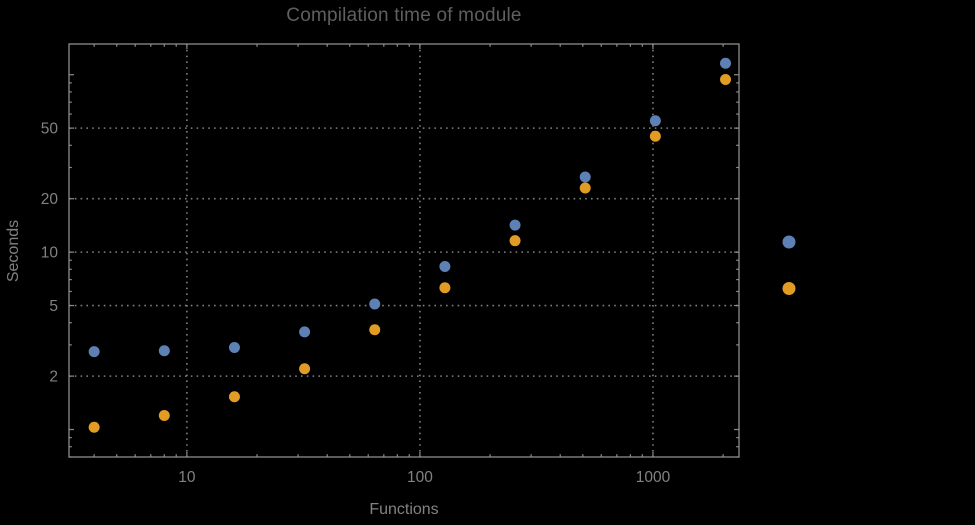 This screenshot has width=975, height=525. What do you see at coordinates (50, 129) in the screenshot?
I see `y-tick-label: 50` at bounding box center [50, 129].